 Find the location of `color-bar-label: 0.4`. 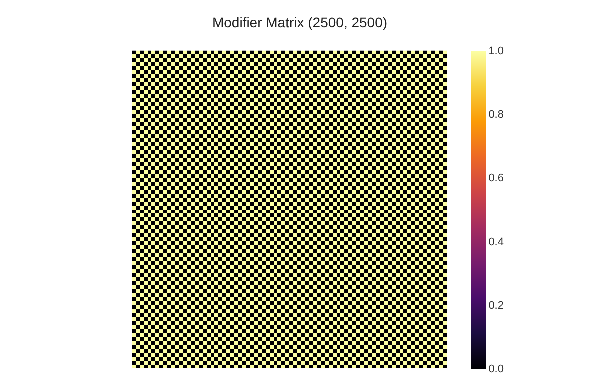

color-bar-label: 0.4 is located at coordinates (496, 242).